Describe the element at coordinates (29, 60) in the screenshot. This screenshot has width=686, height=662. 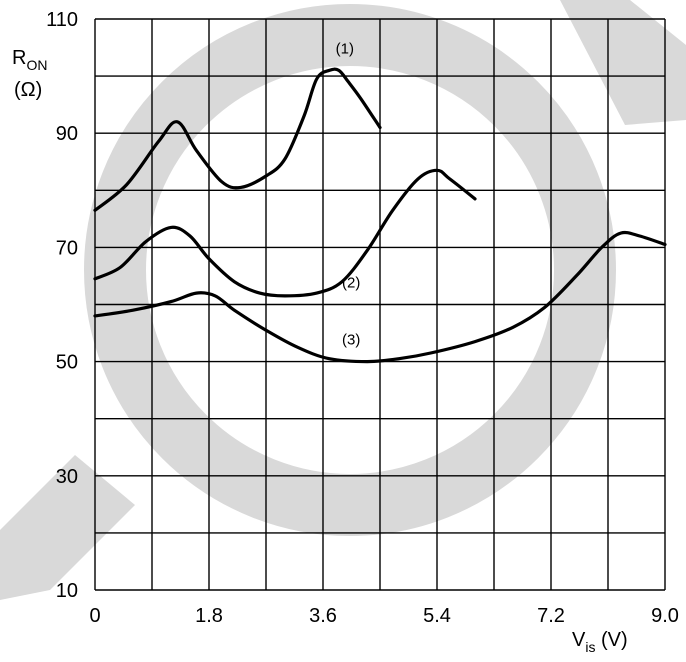
I see `y-axis-label: RON` at that location.